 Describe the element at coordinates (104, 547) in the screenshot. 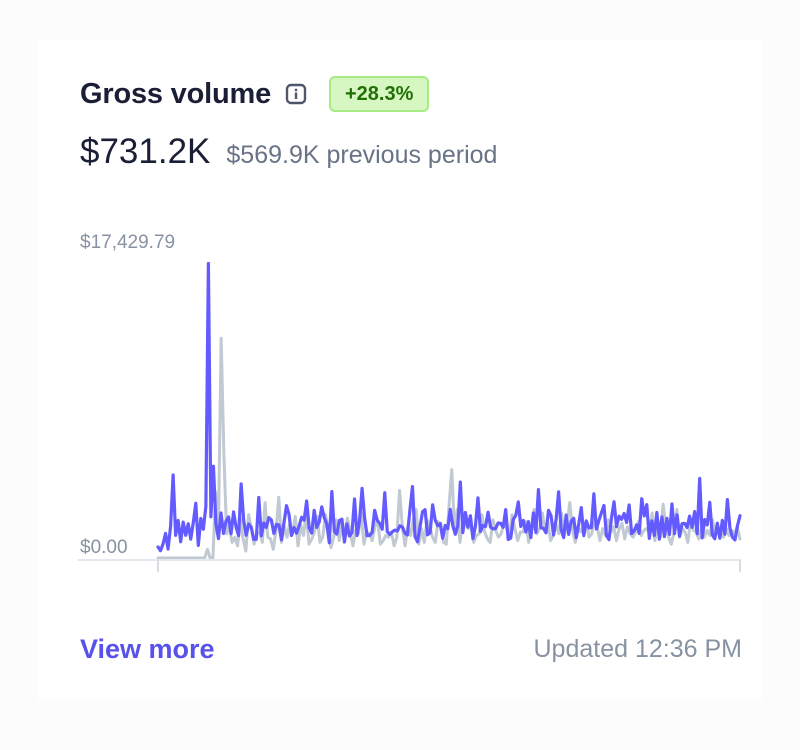

I see `y-tick-zero: $0.00` at that location.